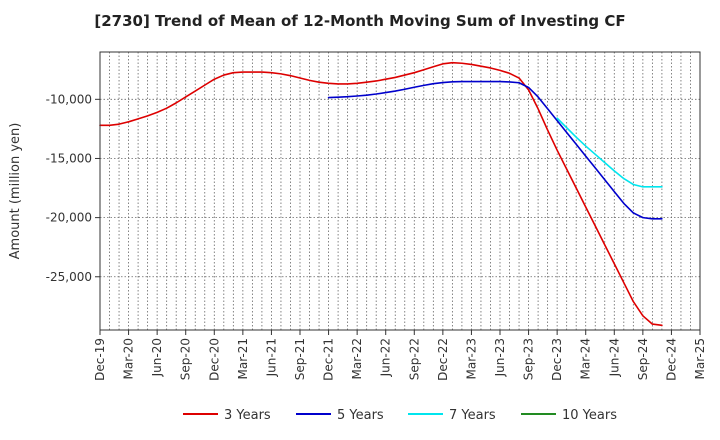 The image size is (720, 440). Describe the element at coordinates (357, 358) in the screenshot. I see `x-tick-label: Mar-22` at that location.